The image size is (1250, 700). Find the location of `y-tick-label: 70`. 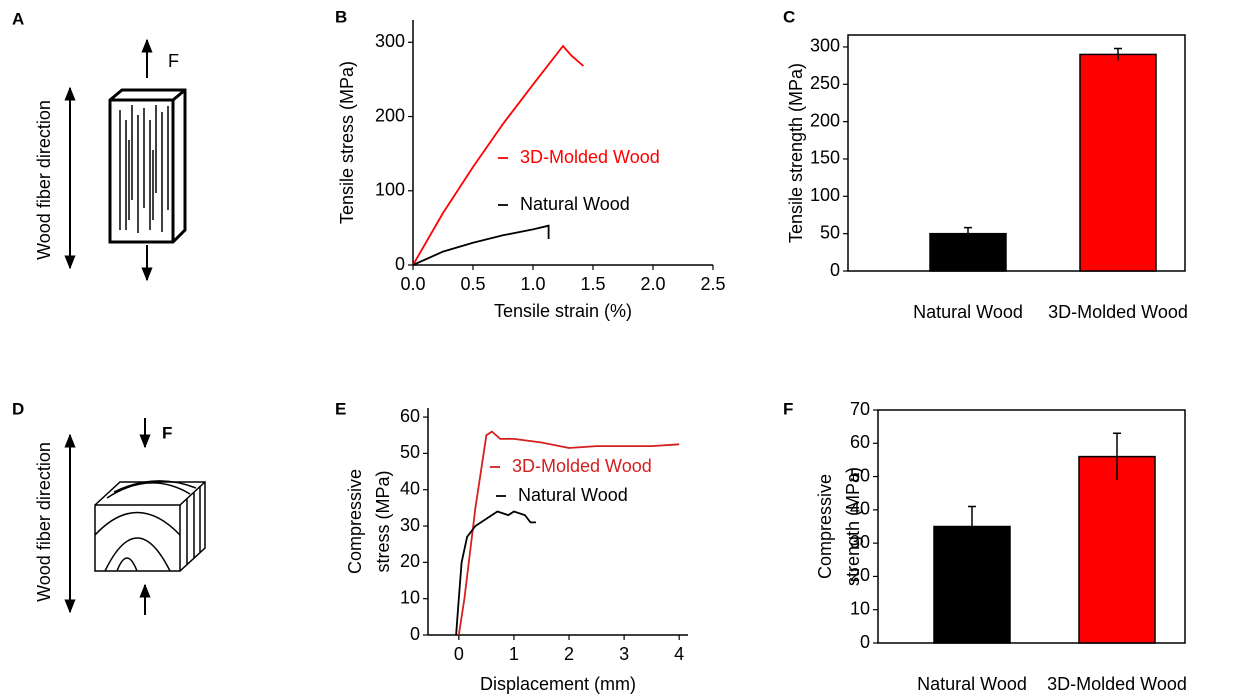

y-tick-label: 70 is located at coordinates (860, 409).